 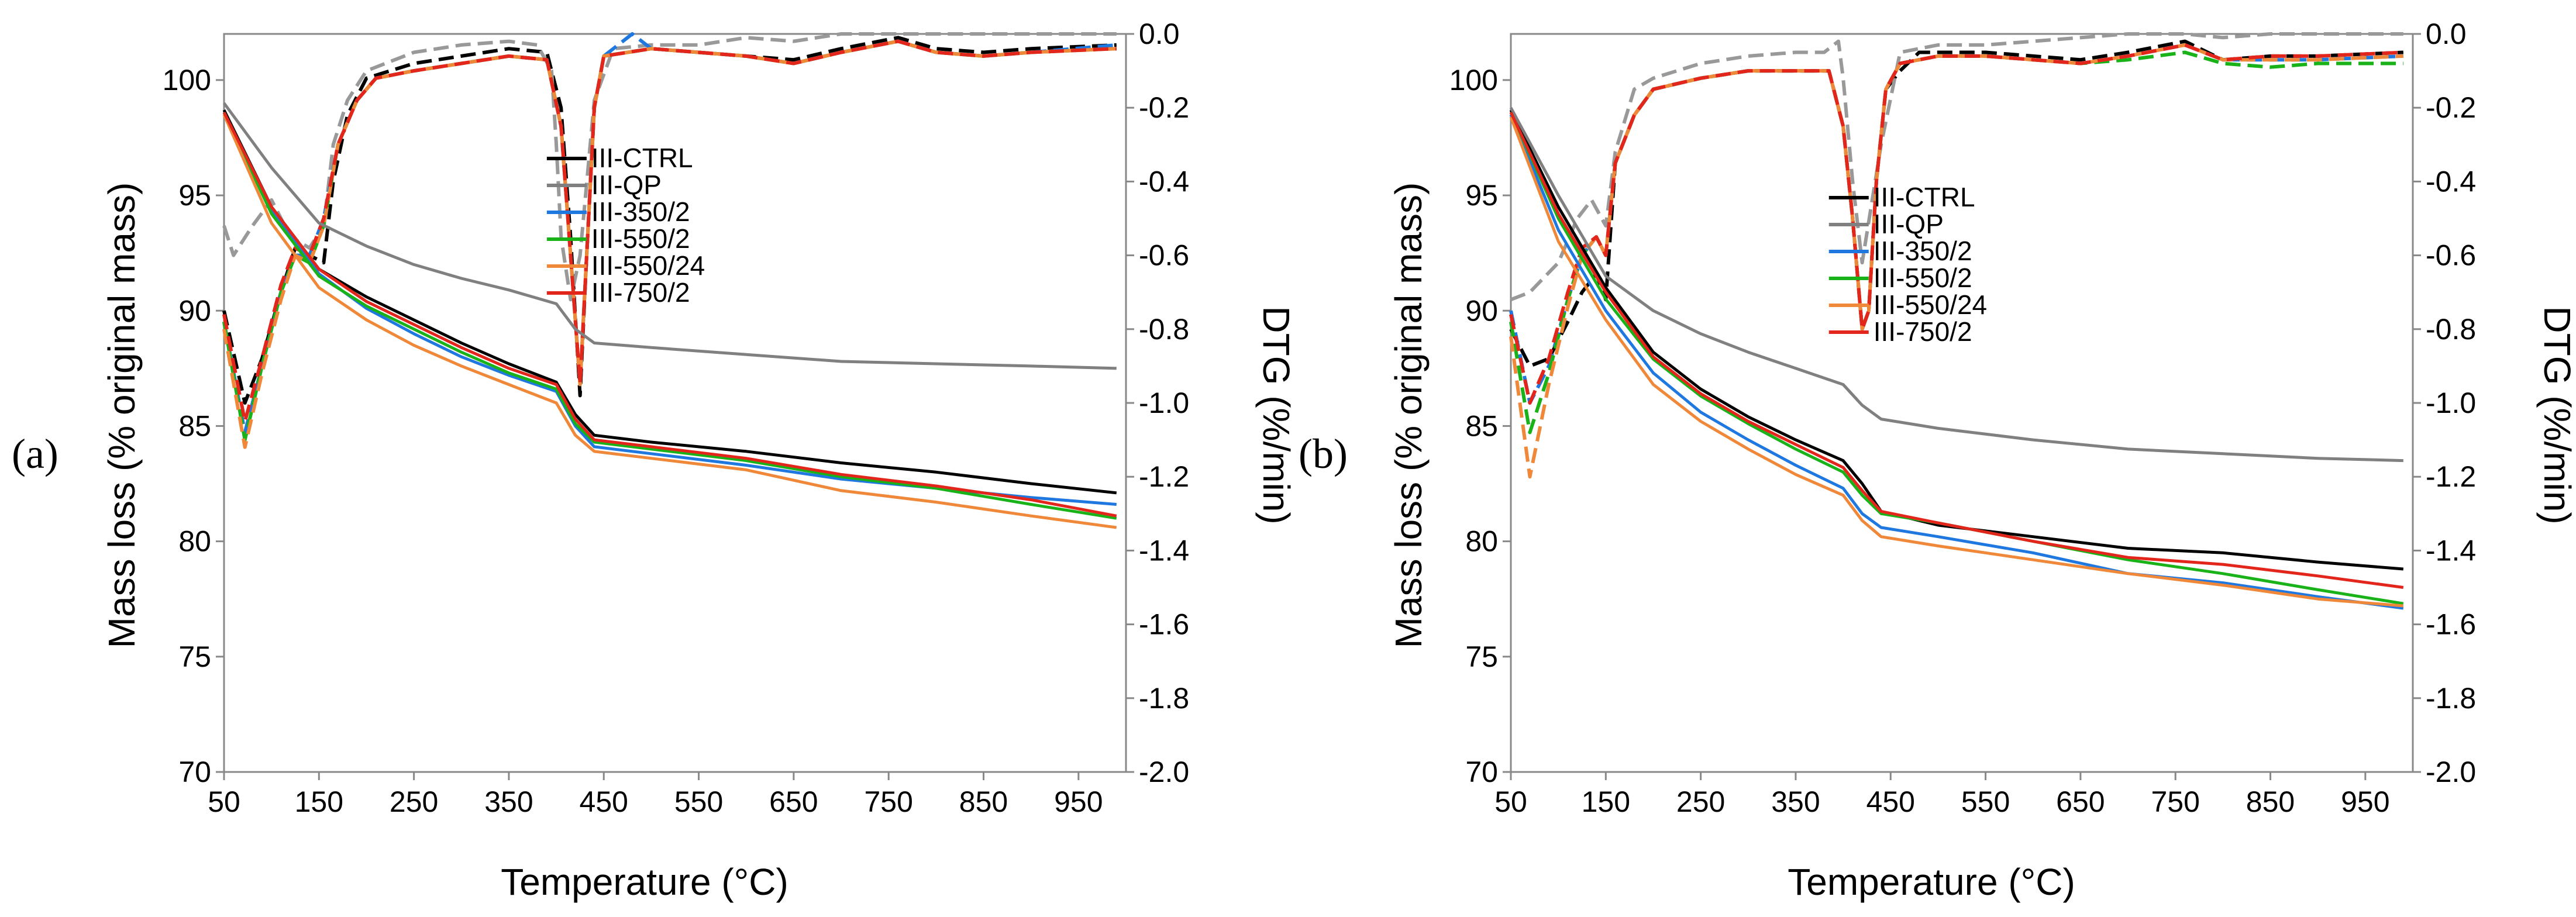 I want to click on series-line-iii-ctrl-mass, so click(x=669, y=302).